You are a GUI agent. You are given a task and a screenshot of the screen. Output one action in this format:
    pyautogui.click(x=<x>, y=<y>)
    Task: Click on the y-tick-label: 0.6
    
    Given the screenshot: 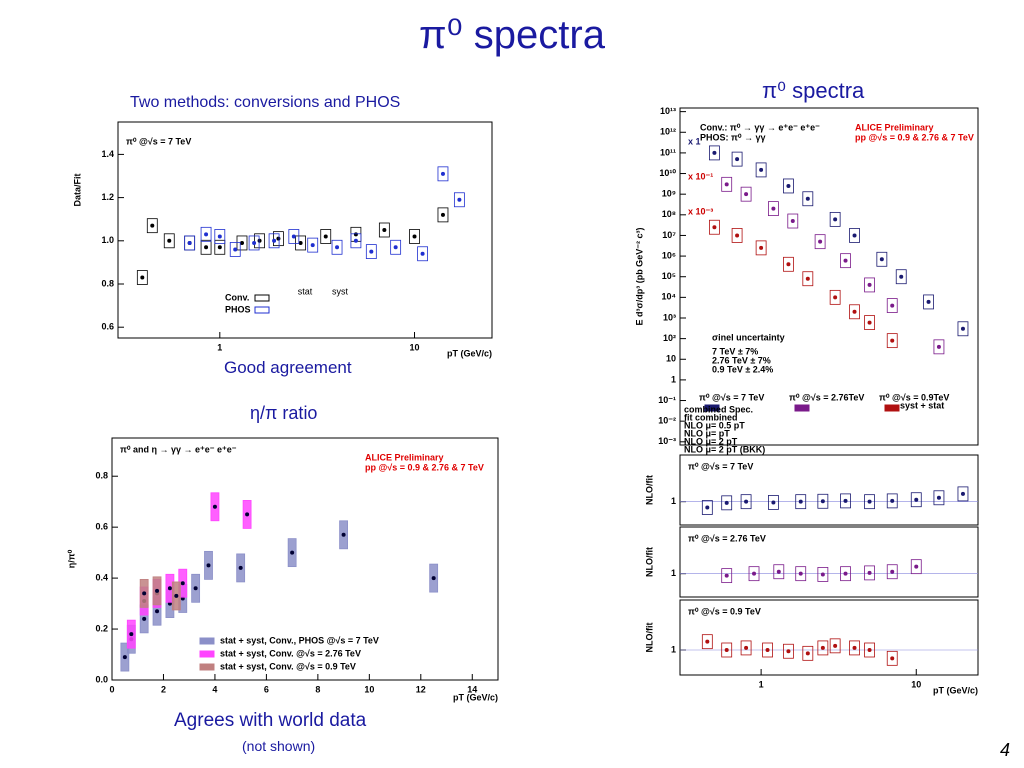 What is the action you would take?
    pyautogui.click(x=101, y=527)
    